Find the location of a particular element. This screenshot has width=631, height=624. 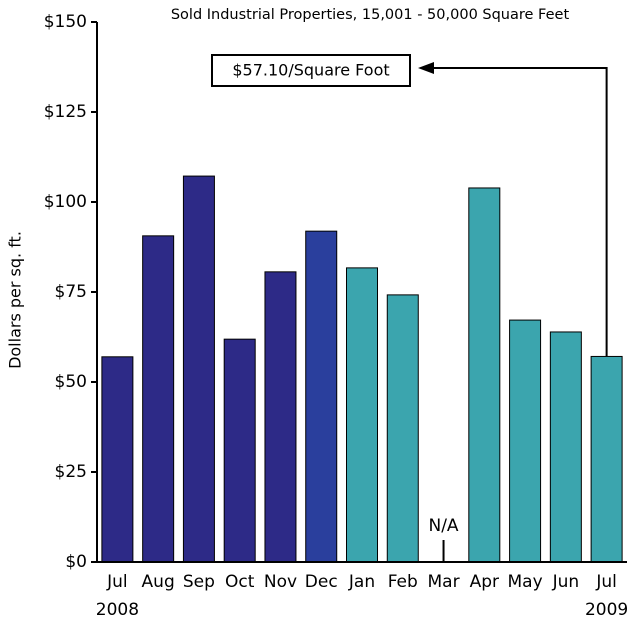

x-tick-label: Mar is located at coordinates (443, 582).